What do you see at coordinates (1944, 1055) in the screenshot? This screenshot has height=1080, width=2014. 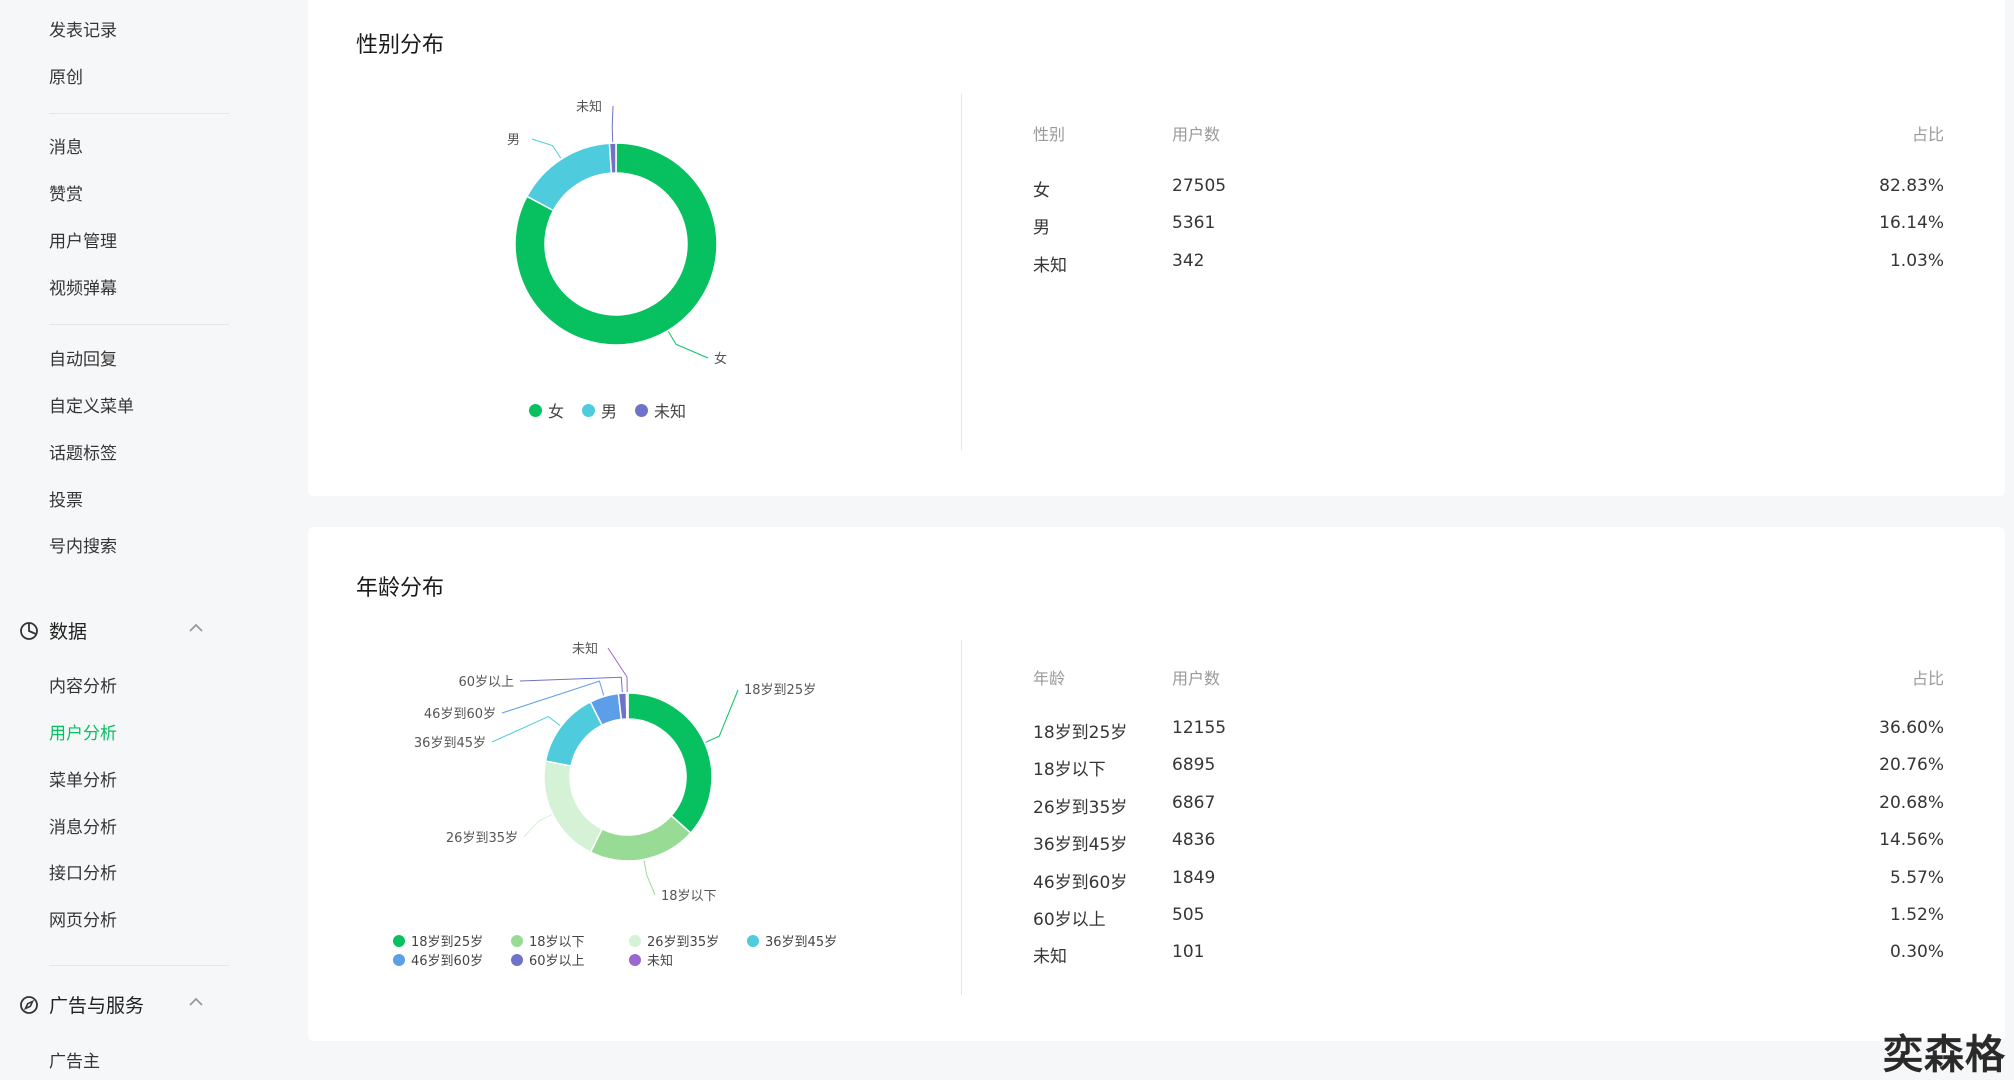 I see `watermark: 奕森格` at bounding box center [1944, 1055].